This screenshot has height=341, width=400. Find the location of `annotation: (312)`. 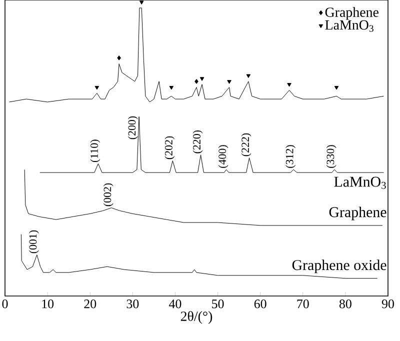

annotation: (312) is located at coordinates (291, 156).